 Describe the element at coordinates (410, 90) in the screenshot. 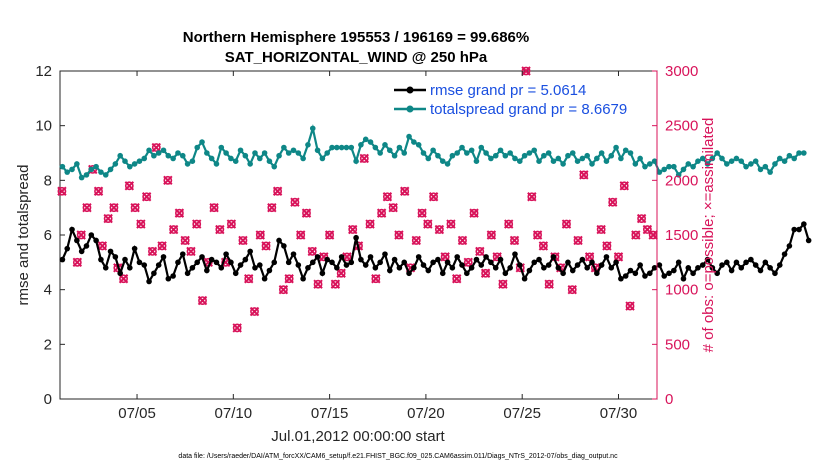

I see `legend-marker-rmse` at that location.